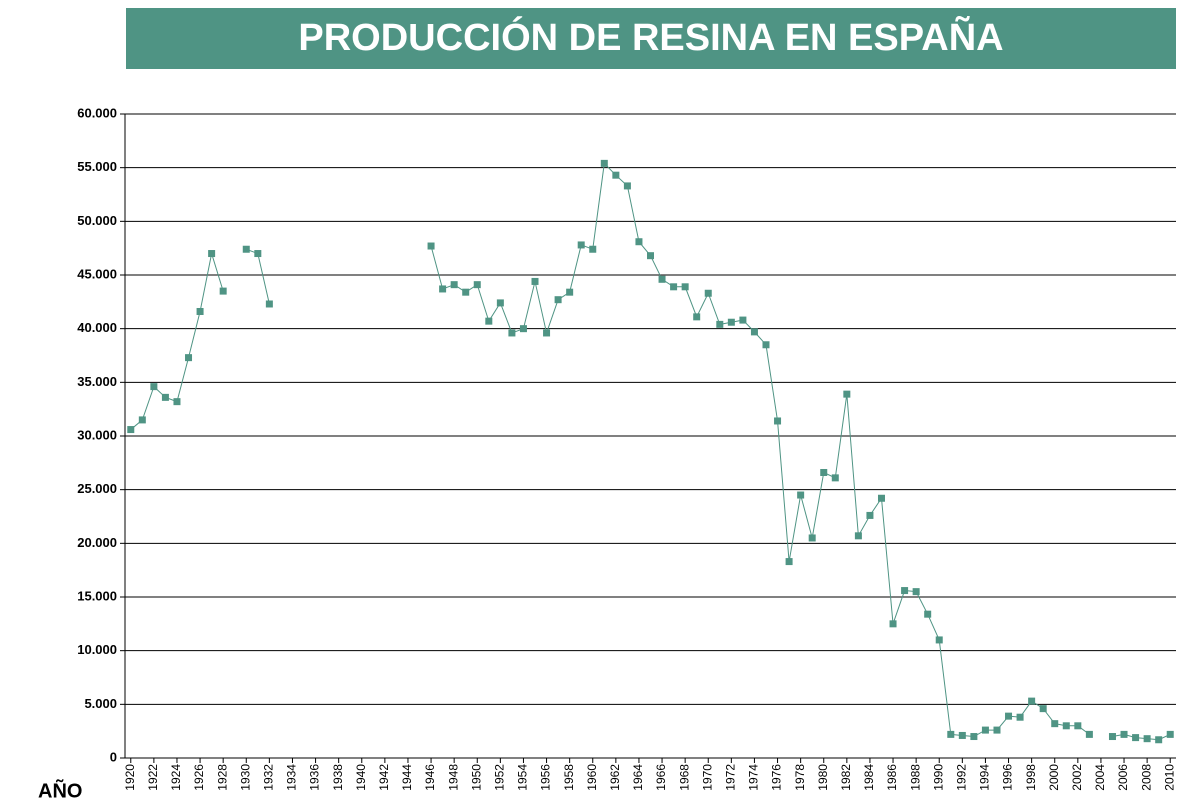 Image resolution: width=1178 pixels, height=807 pixels. What do you see at coordinates (707, 777) in the screenshot?
I see `x-tick-label: 1970` at bounding box center [707, 777].